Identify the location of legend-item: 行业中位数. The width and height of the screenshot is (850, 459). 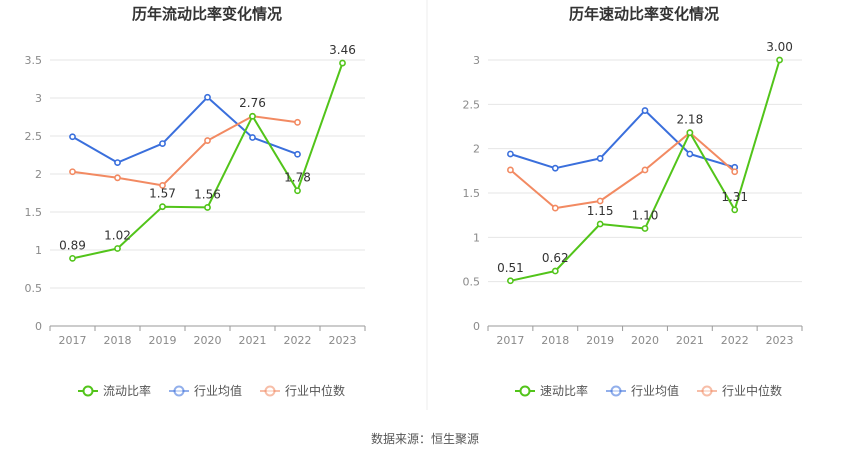
(739, 390).